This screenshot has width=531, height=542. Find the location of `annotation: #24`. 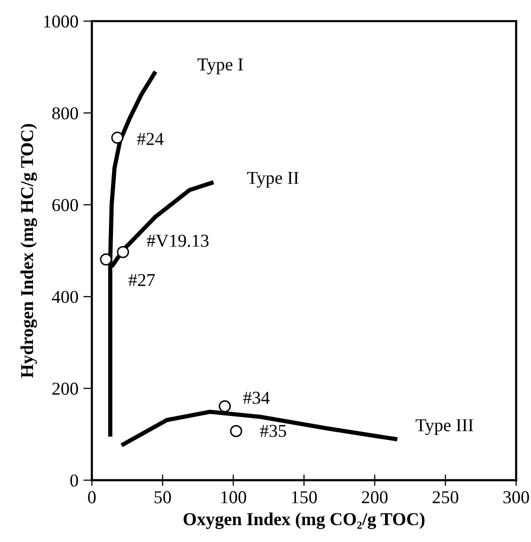

annotation: #24 is located at coordinates (150, 138).